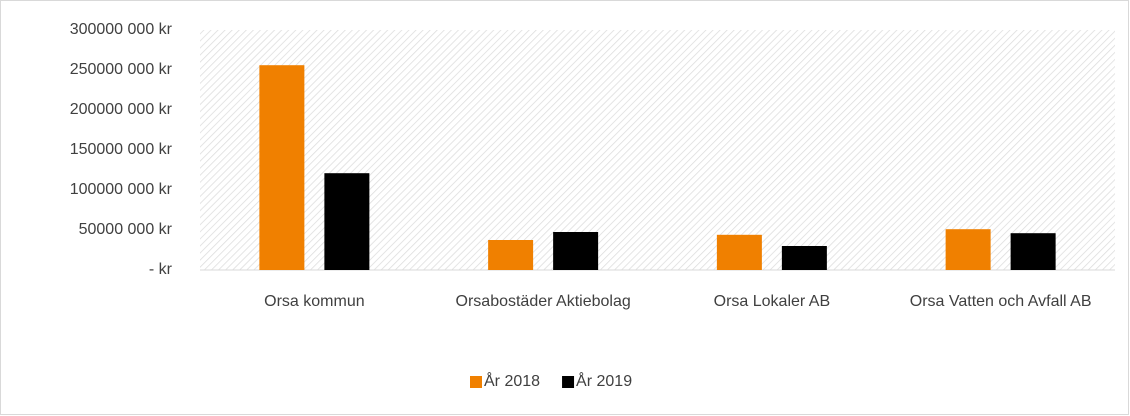 The image size is (1130, 416). Describe the element at coordinates (512, 380) in the screenshot. I see `legend-label: År 2018` at that location.